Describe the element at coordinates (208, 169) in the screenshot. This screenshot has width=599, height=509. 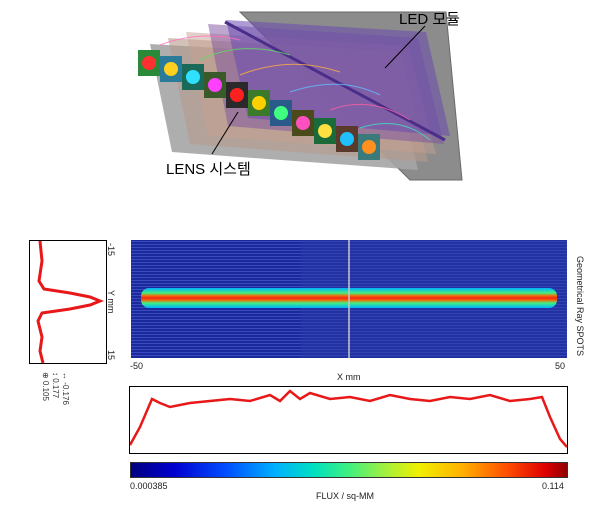
I see `lens-system-callout: LENS 시스템` at that location.